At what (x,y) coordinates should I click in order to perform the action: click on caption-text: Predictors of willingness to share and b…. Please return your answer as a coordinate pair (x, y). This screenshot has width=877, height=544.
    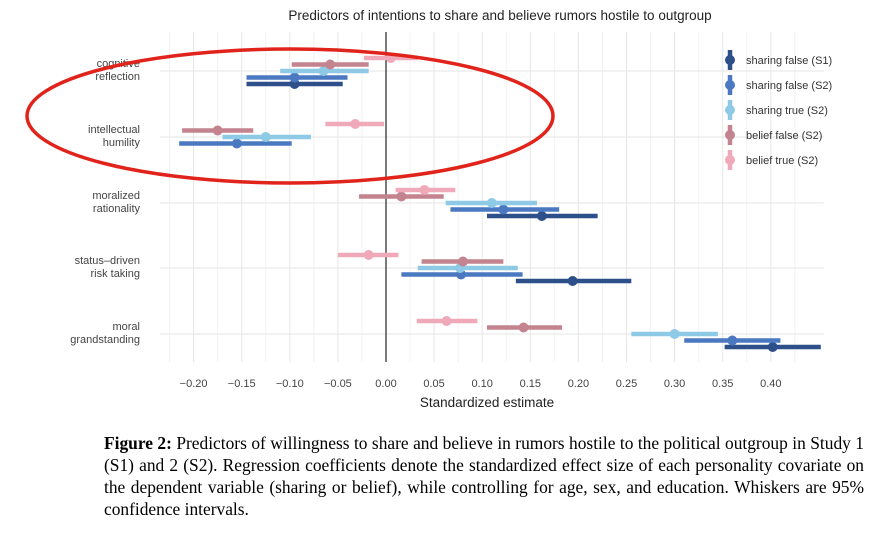
    Looking at the image, I should click on (484, 476).